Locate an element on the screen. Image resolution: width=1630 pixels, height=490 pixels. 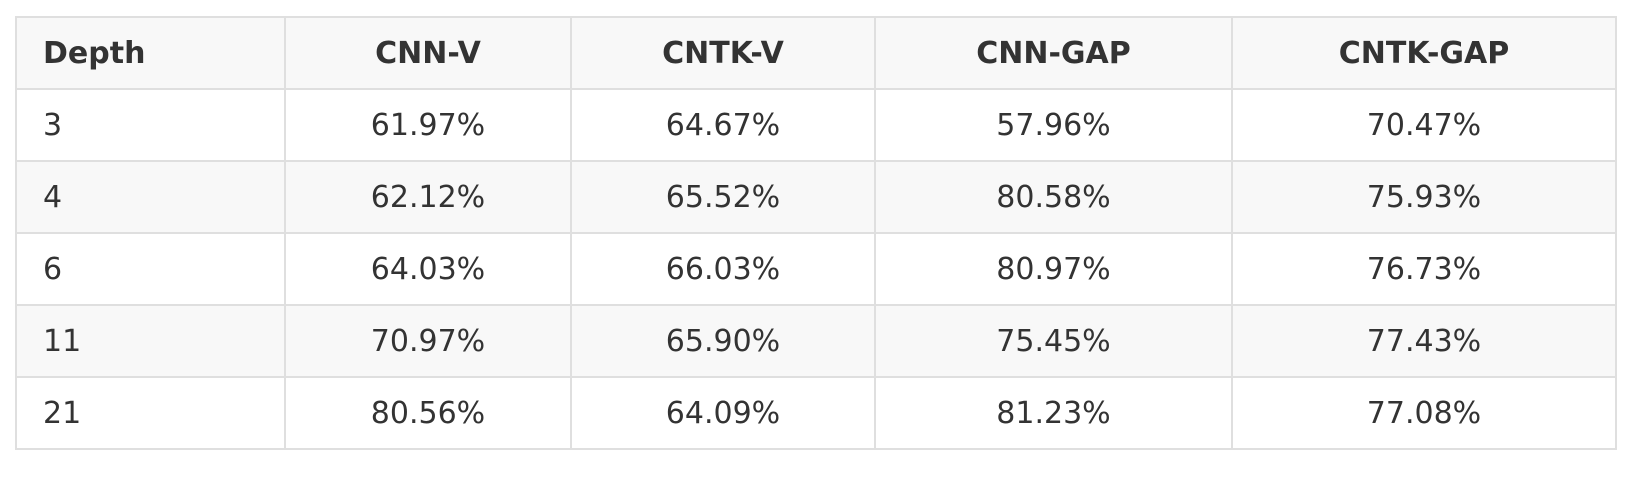
cell-cnn-gap: 80.58% is located at coordinates (1053, 197).